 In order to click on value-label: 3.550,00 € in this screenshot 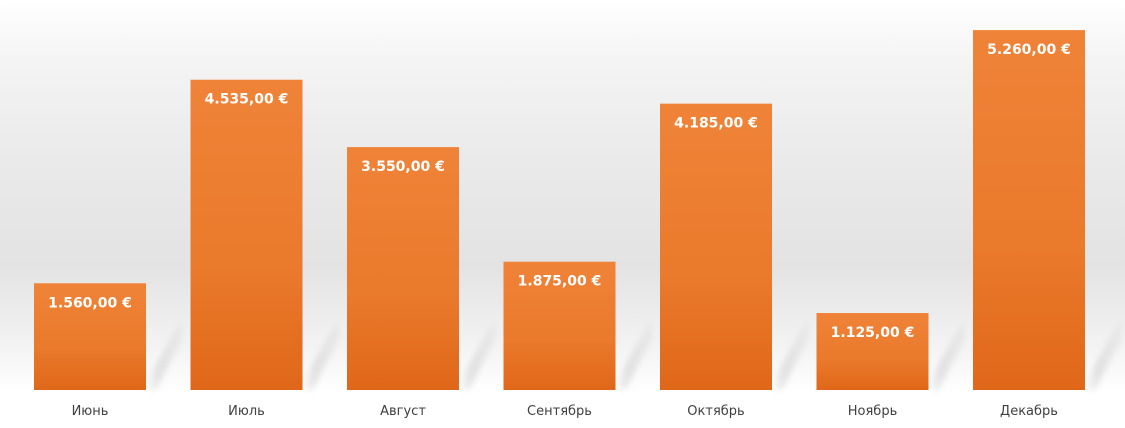, I will do `click(403, 167)`.